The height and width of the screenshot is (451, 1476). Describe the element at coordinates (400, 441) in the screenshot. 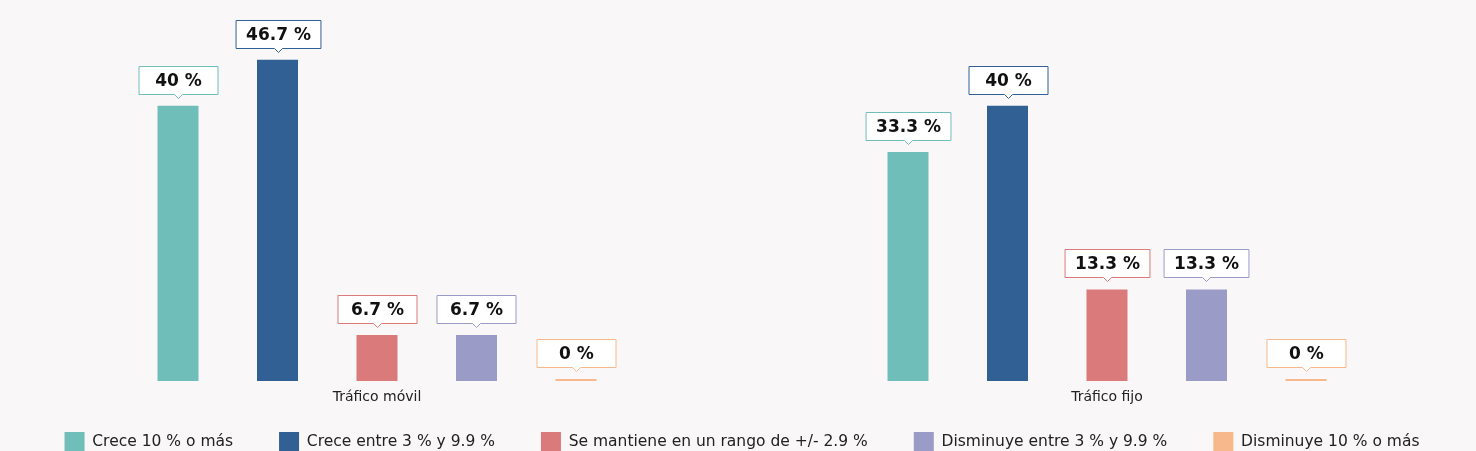

I see `legend-label: Crece entre 3 % y 9.9 %` at that location.